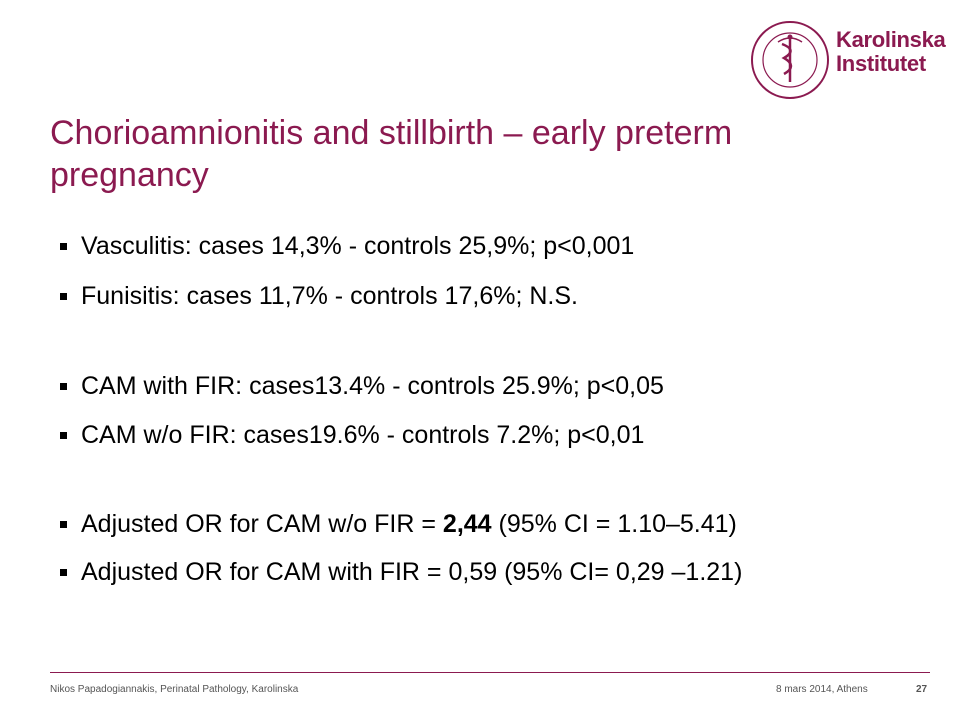  I want to click on page-number: 27, so click(922, 689).